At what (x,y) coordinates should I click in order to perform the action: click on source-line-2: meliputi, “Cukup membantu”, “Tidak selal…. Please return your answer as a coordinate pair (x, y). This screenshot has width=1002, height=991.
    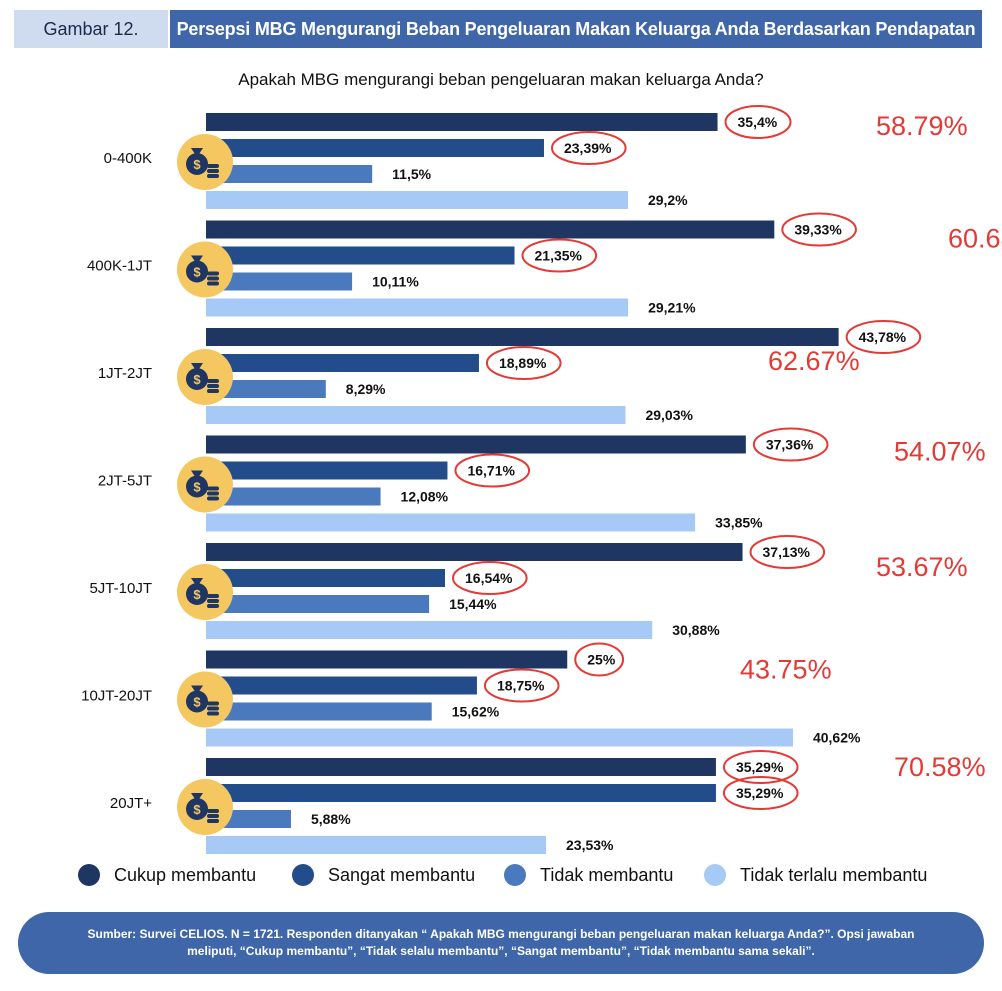
    Looking at the image, I should click on (501, 951).